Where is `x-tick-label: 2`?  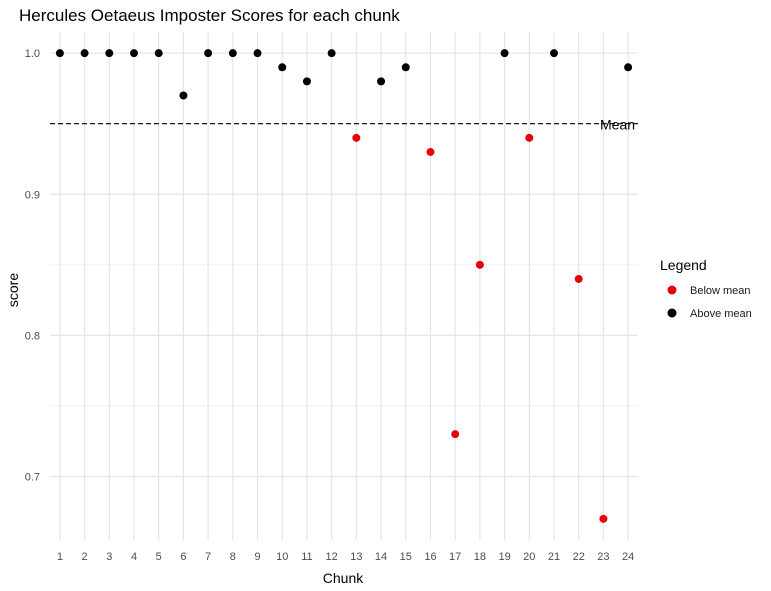
x-tick-label: 2 is located at coordinates (85, 557).